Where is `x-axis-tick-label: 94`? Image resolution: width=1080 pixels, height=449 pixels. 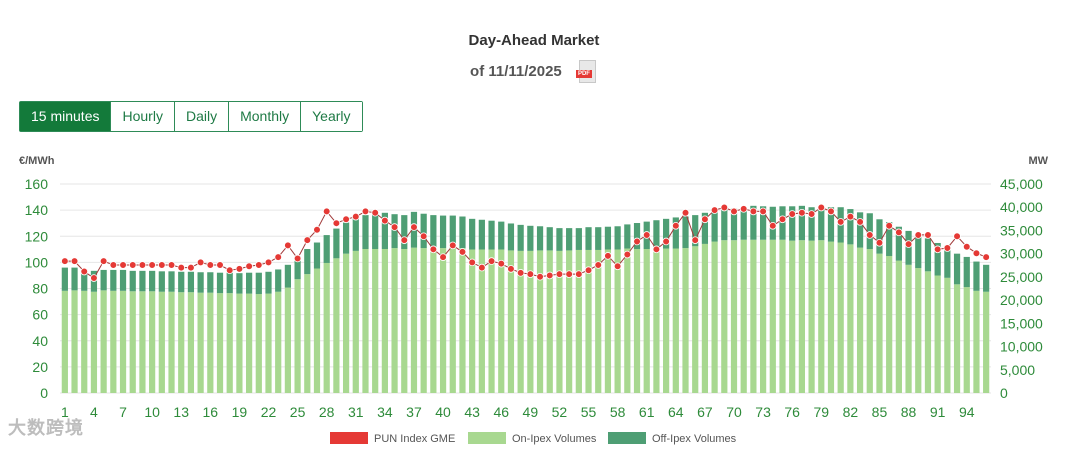
x-axis-tick-label: 94 is located at coordinates (967, 412).